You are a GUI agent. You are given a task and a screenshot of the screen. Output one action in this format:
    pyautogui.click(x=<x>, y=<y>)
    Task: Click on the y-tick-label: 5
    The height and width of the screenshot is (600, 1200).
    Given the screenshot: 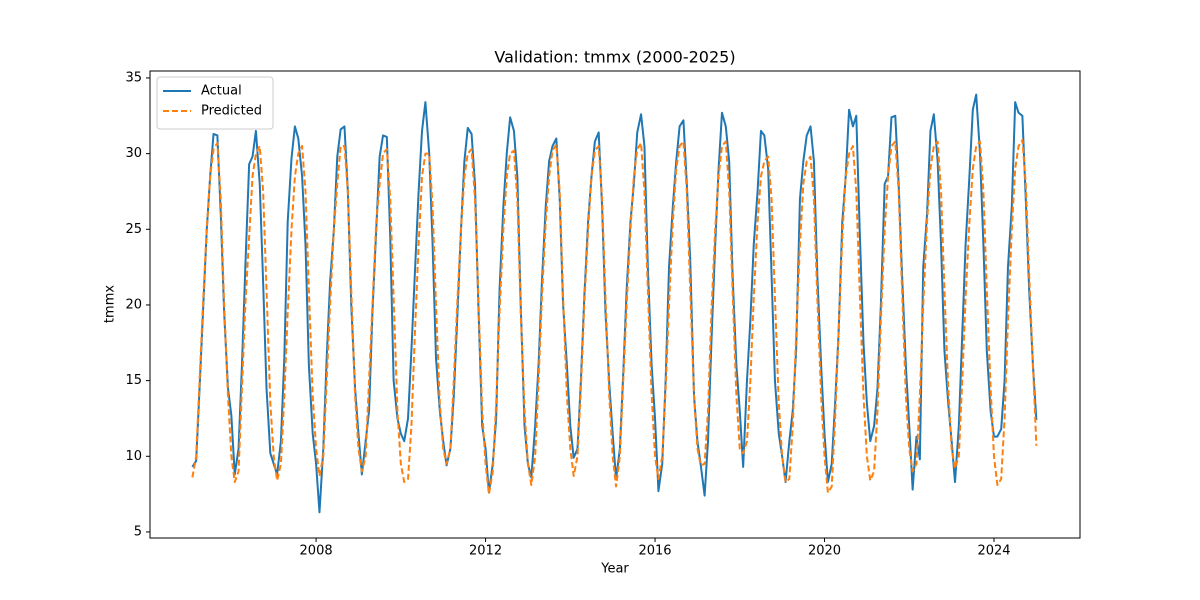 What is the action you would take?
    pyautogui.click(x=138, y=531)
    